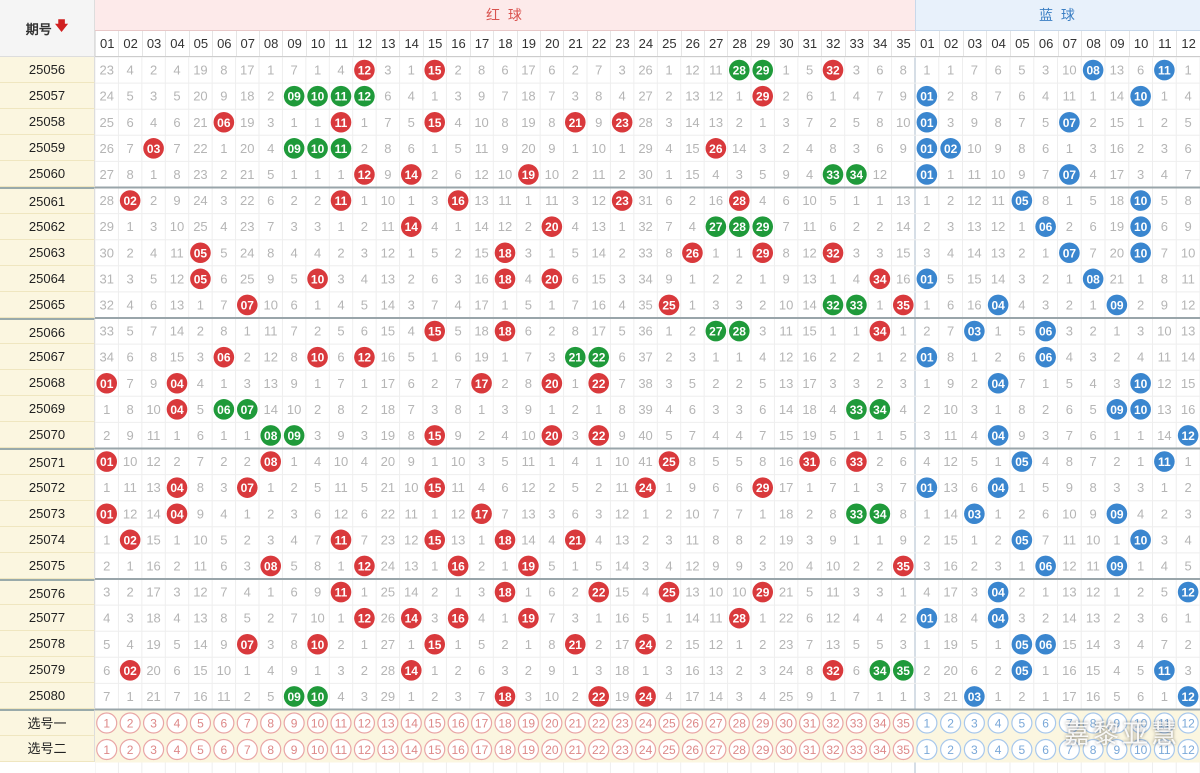 The height and width of the screenshot is (773, 1200). Describe the element at coordinates (294, 644) in the screenshot. I see `red-miss-count: 8` at that location.